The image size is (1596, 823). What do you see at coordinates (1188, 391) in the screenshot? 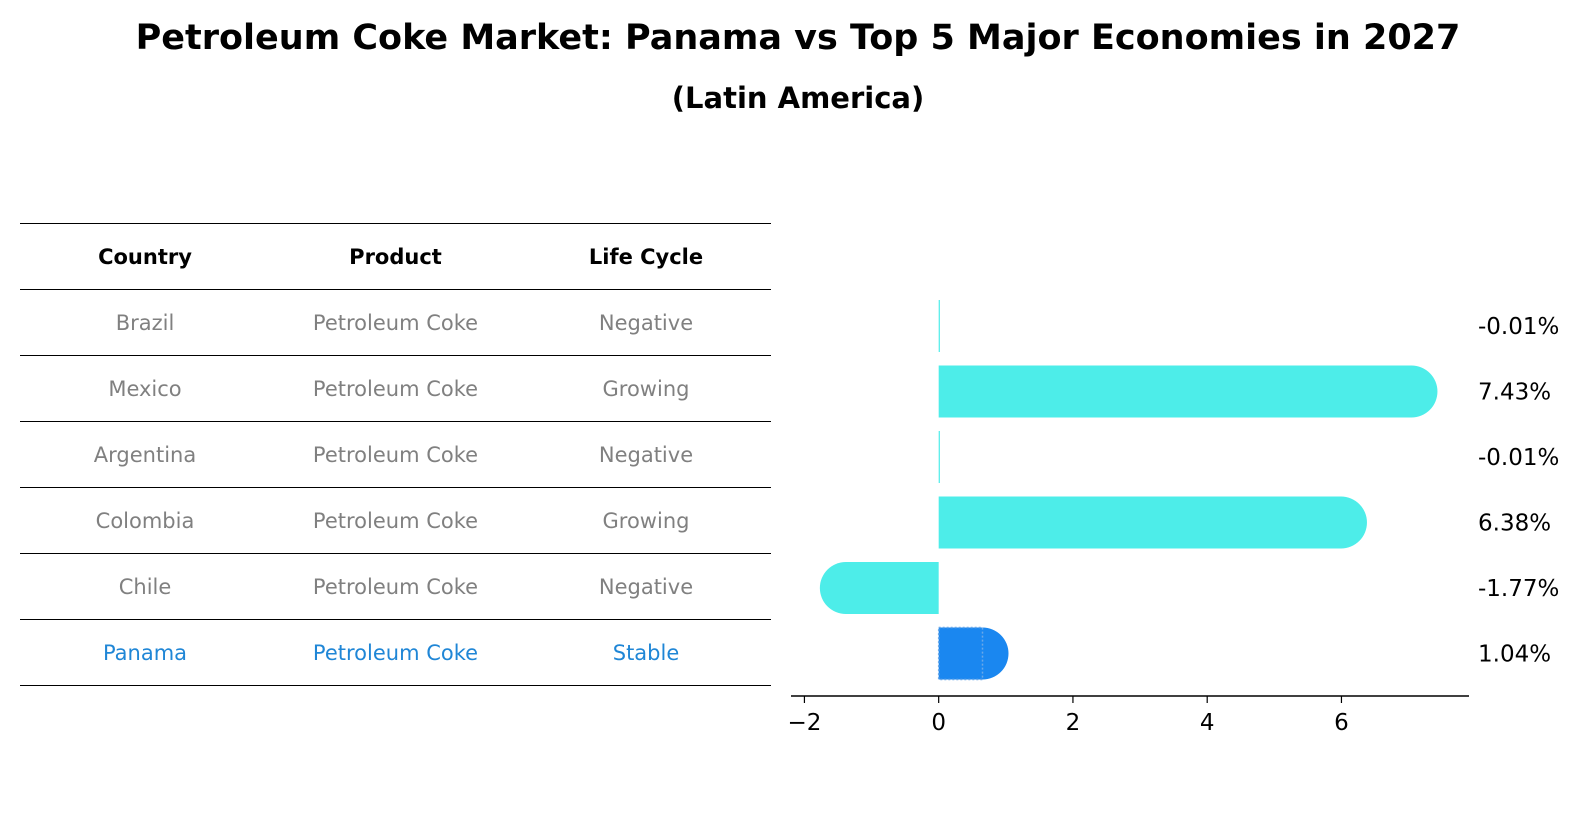
I see `bar-mexico` at bounding box center [1188, 391].